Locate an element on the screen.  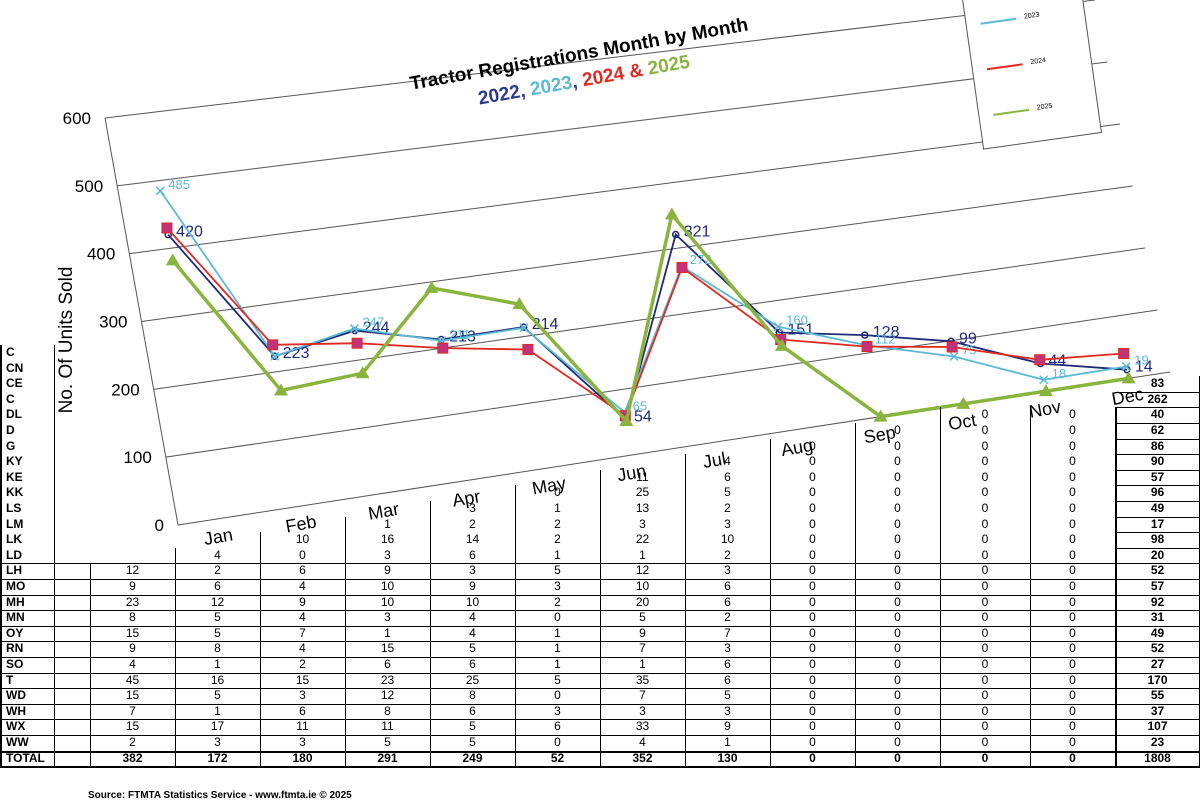
row-total: 57 is located at coordinates (1157, 476).